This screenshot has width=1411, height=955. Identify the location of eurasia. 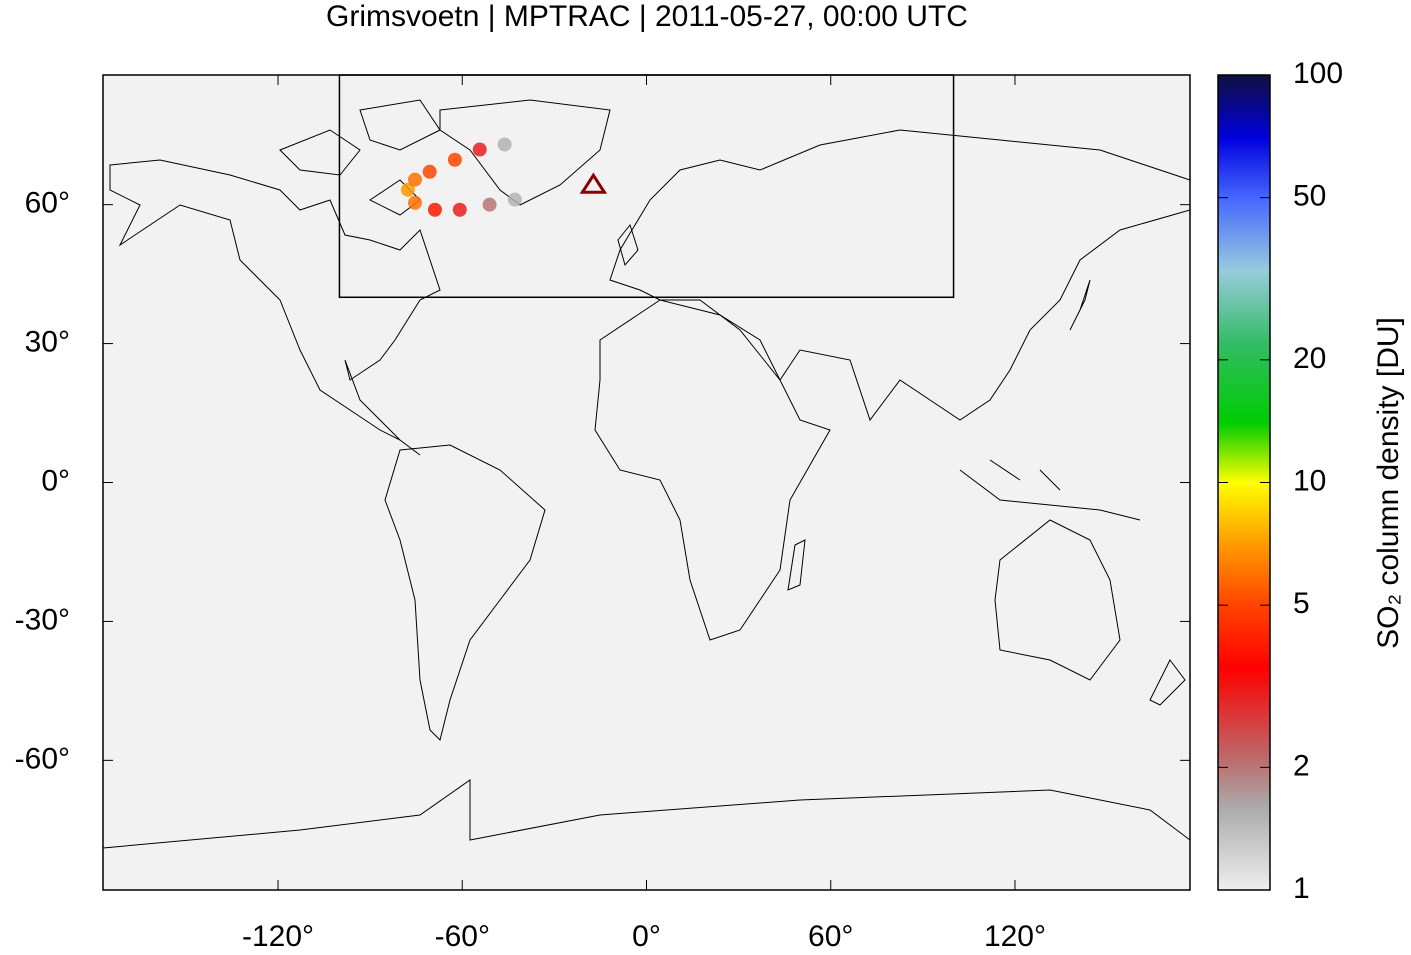
(900, 275).